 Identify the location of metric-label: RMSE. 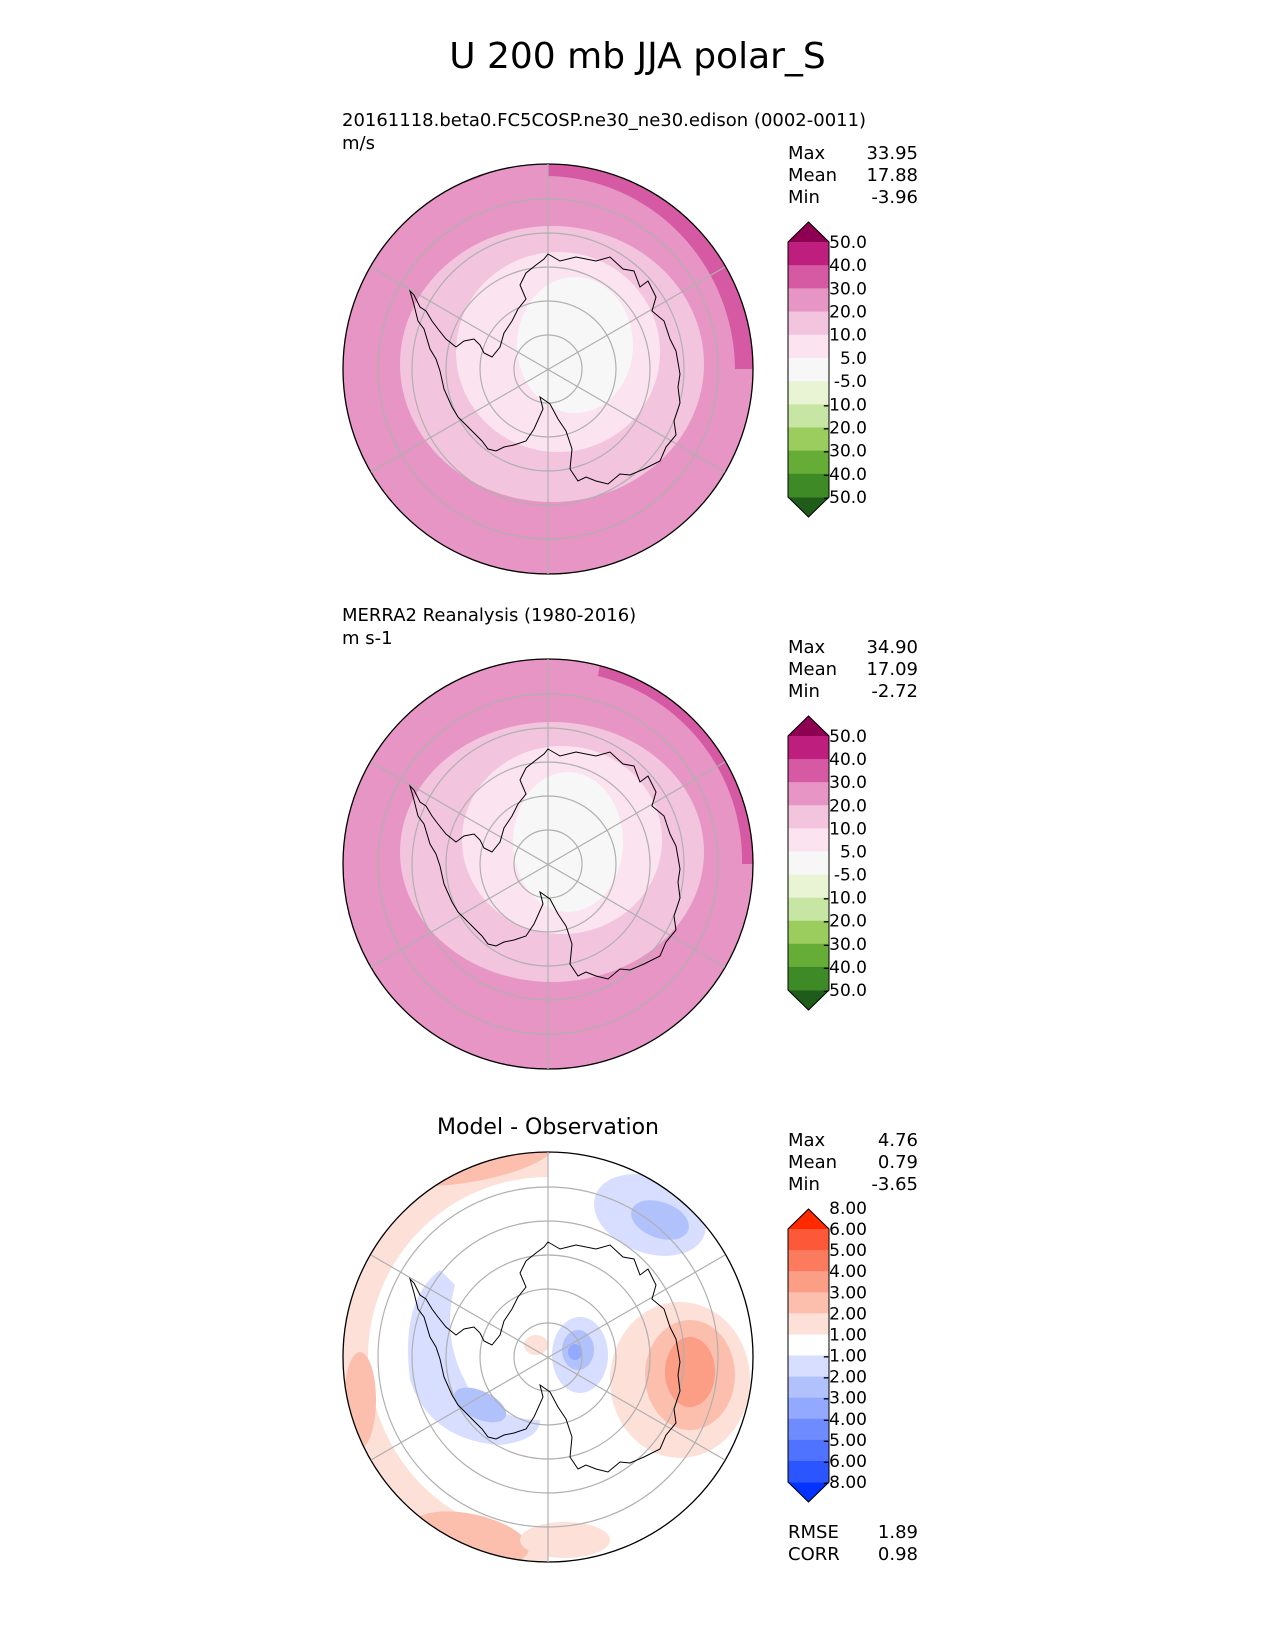
(813, 1532).